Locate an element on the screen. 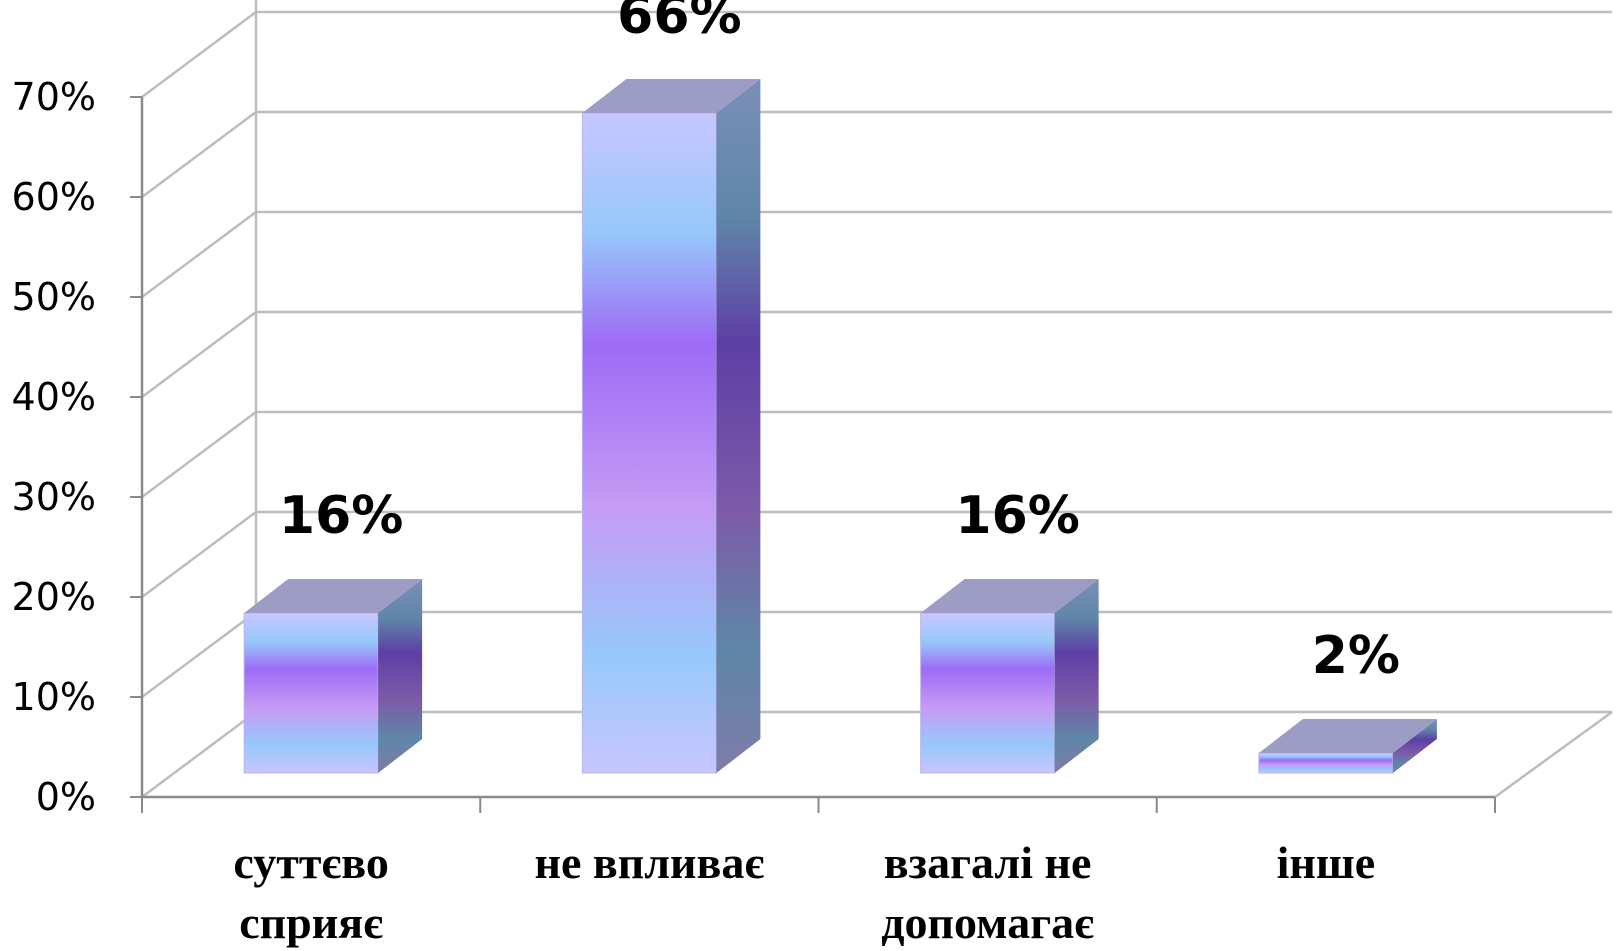 The height and width of the screenshot is (951, 1616). category-label: інше is located at coordinates (1326, 862).